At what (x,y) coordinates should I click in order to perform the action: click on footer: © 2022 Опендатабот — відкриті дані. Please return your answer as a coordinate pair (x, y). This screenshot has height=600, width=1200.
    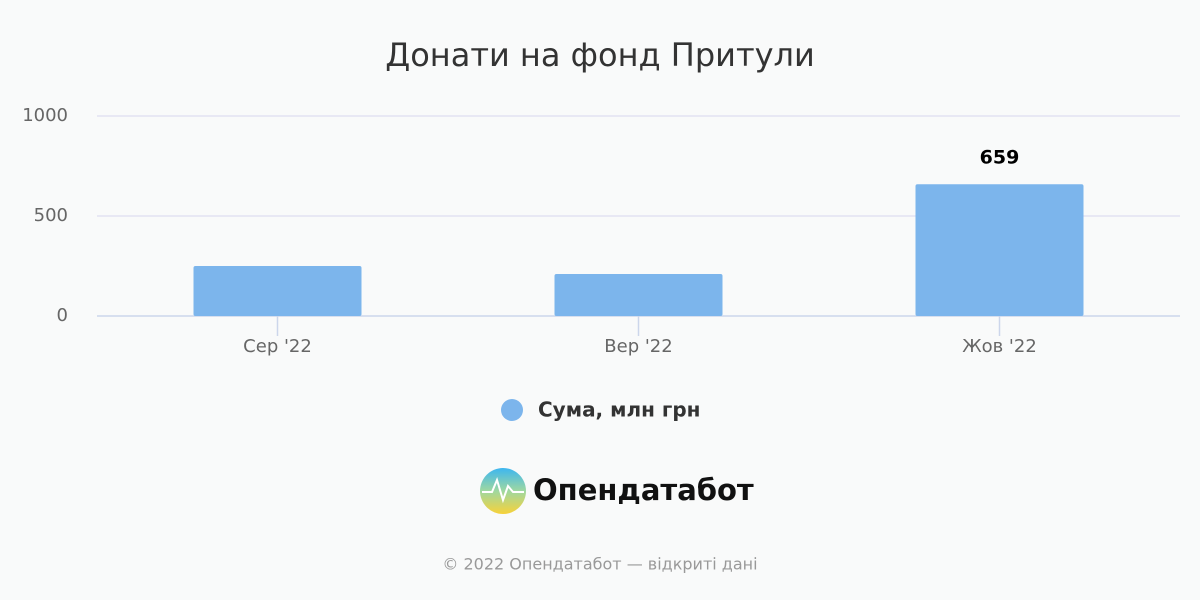
    Looking at the image, I should click on (599, 564).